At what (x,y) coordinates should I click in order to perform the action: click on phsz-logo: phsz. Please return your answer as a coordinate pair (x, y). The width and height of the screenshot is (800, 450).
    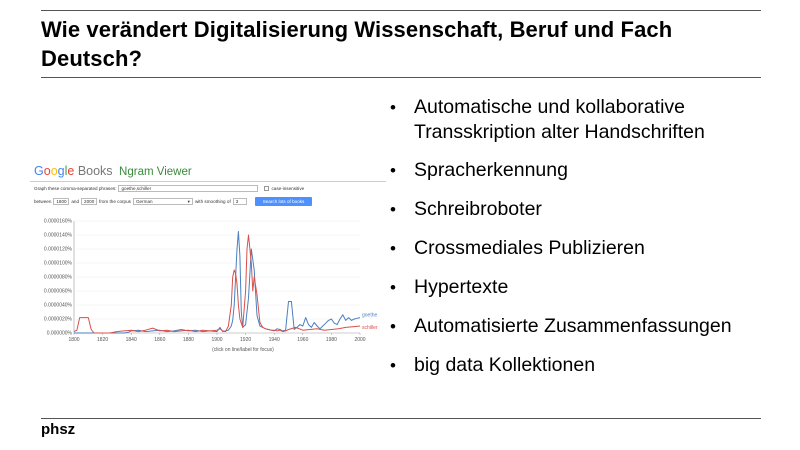
    Looking at the image, I should click on (58, 429).